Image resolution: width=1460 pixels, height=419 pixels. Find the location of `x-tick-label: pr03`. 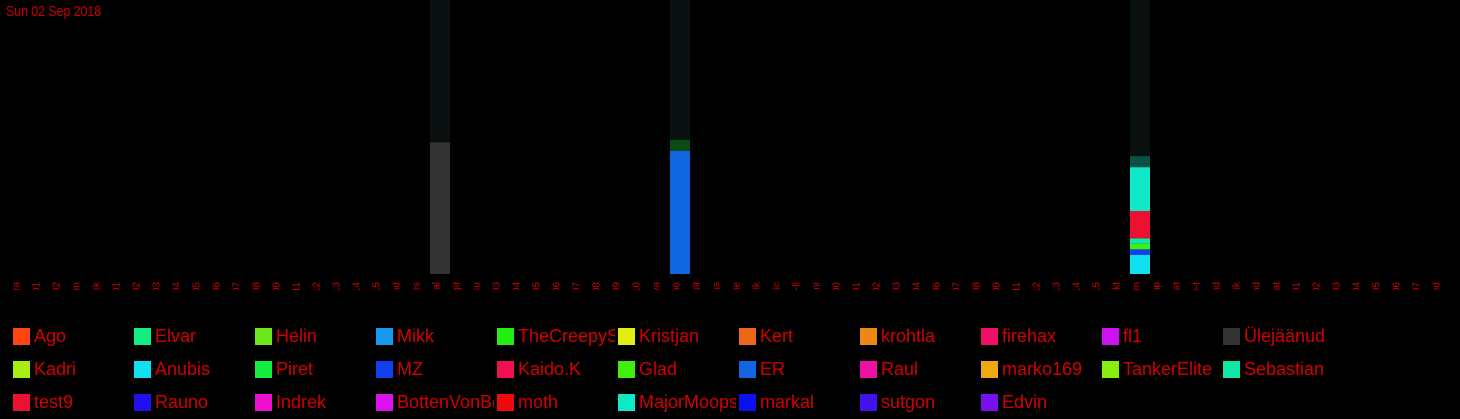

x-tick-label: pr03 is located at coordinates (897, 286).